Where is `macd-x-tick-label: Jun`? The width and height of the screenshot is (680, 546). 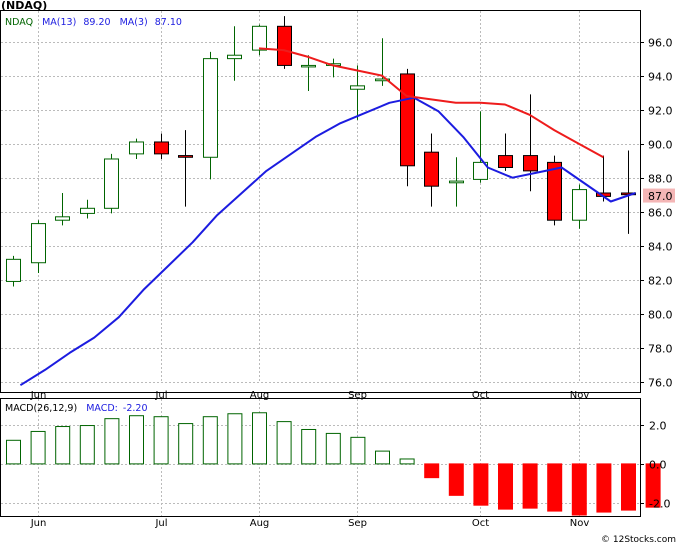 macd-x-tick-label: Jun is located at coordinates (38, 523).